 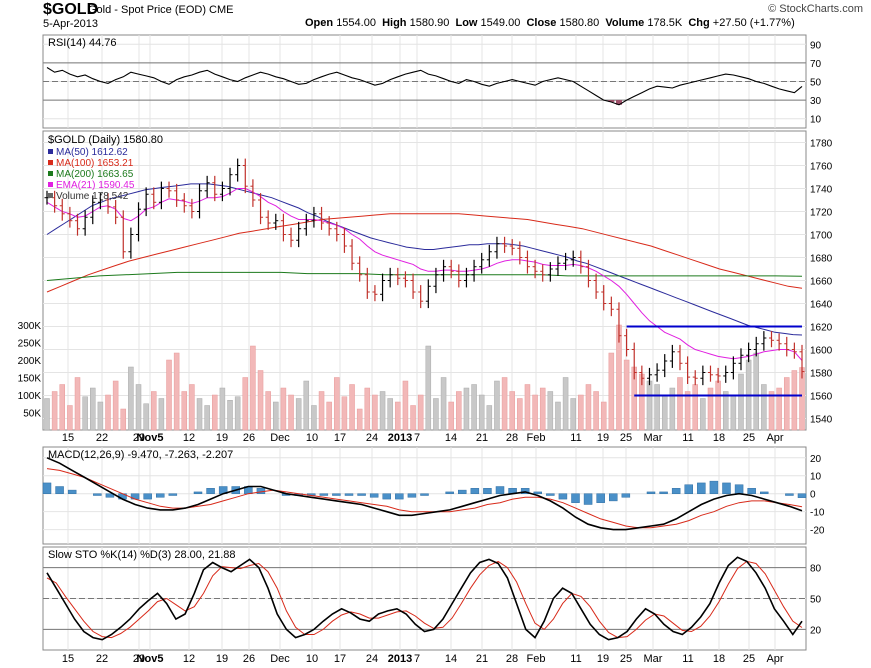 What do you see at coordinates (249, 659) in the screenshot?
I see `bottom-x-tick-label: 26` at bounding box center [249, 659].